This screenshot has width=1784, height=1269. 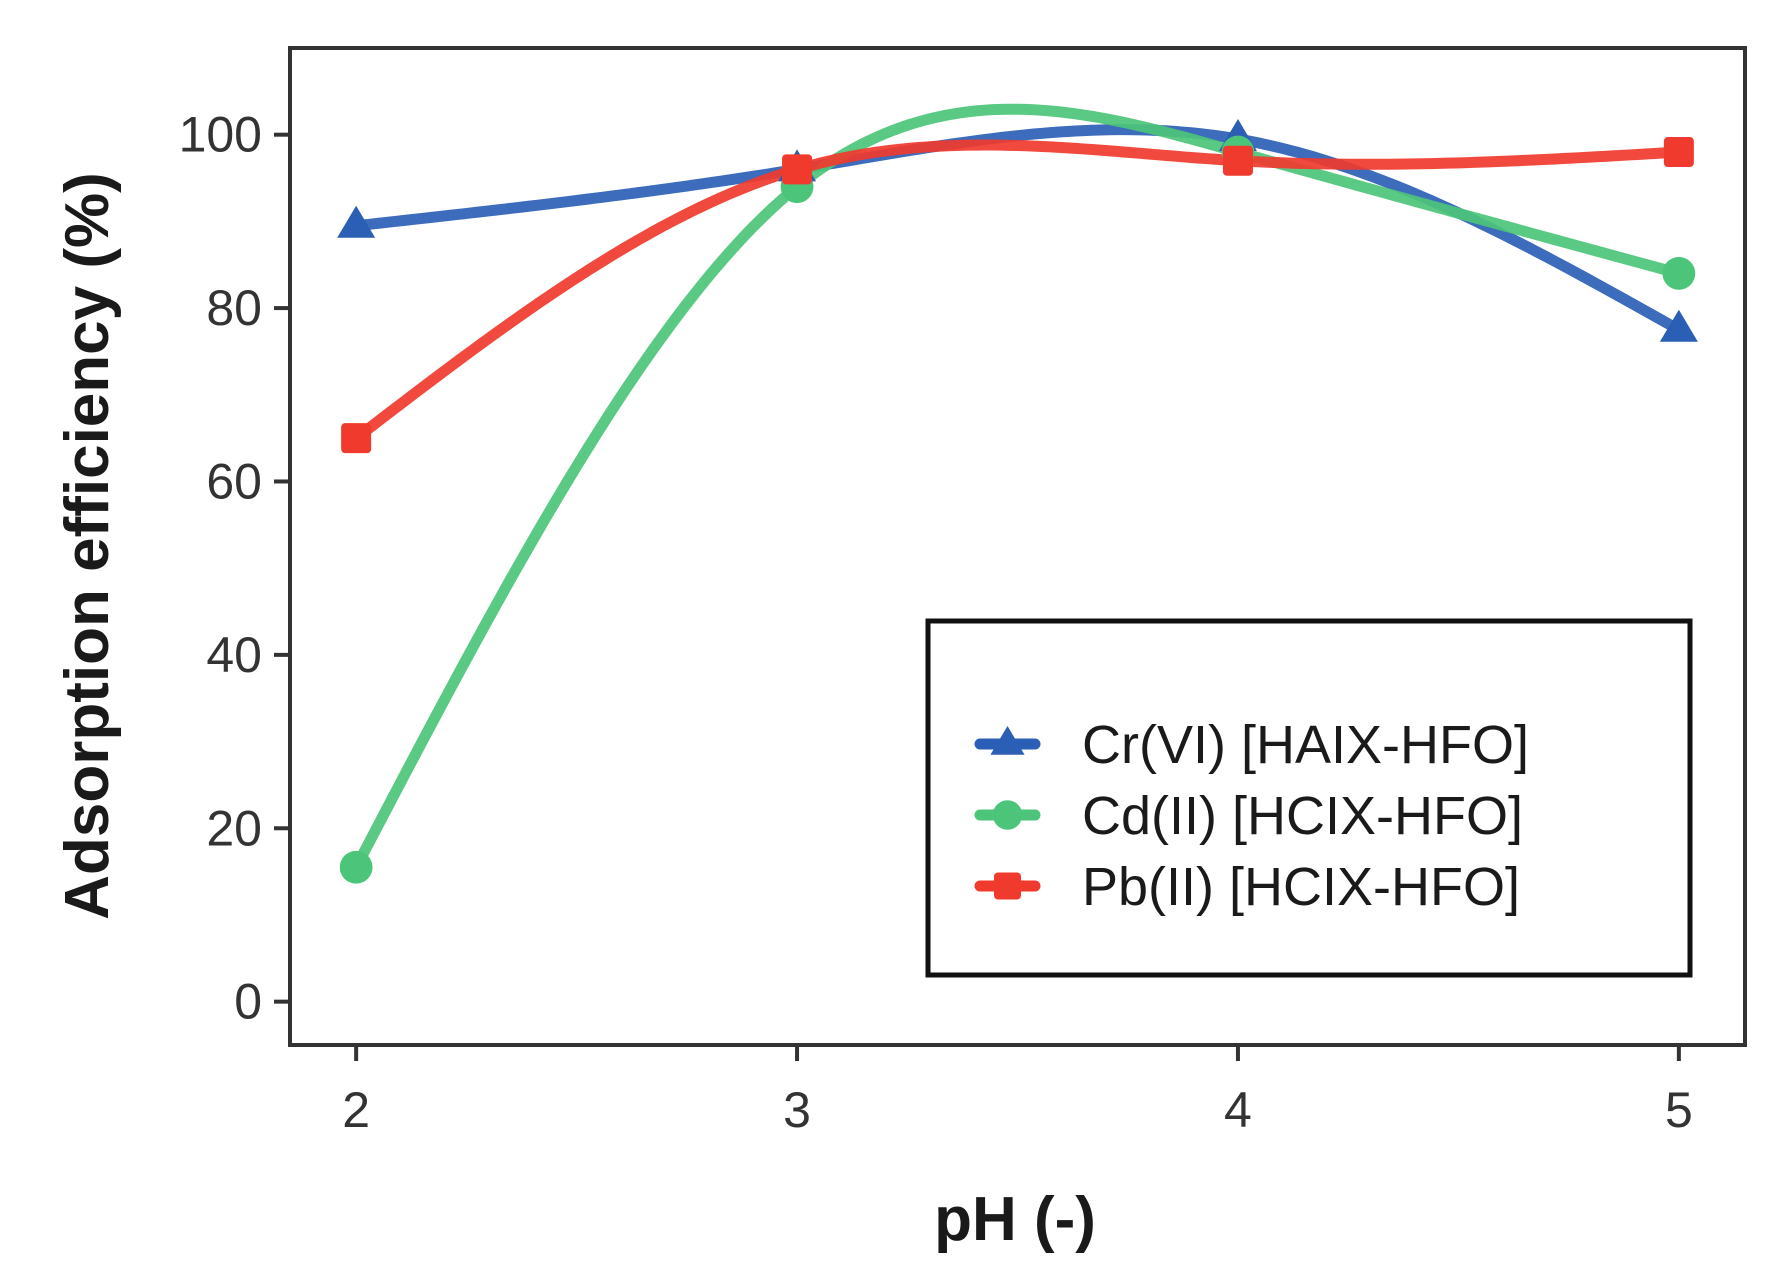 What do you see at coordinates (220, 135) in the screenshot?
I see `y-tick-label: 100` at bounding box center [220, 135].